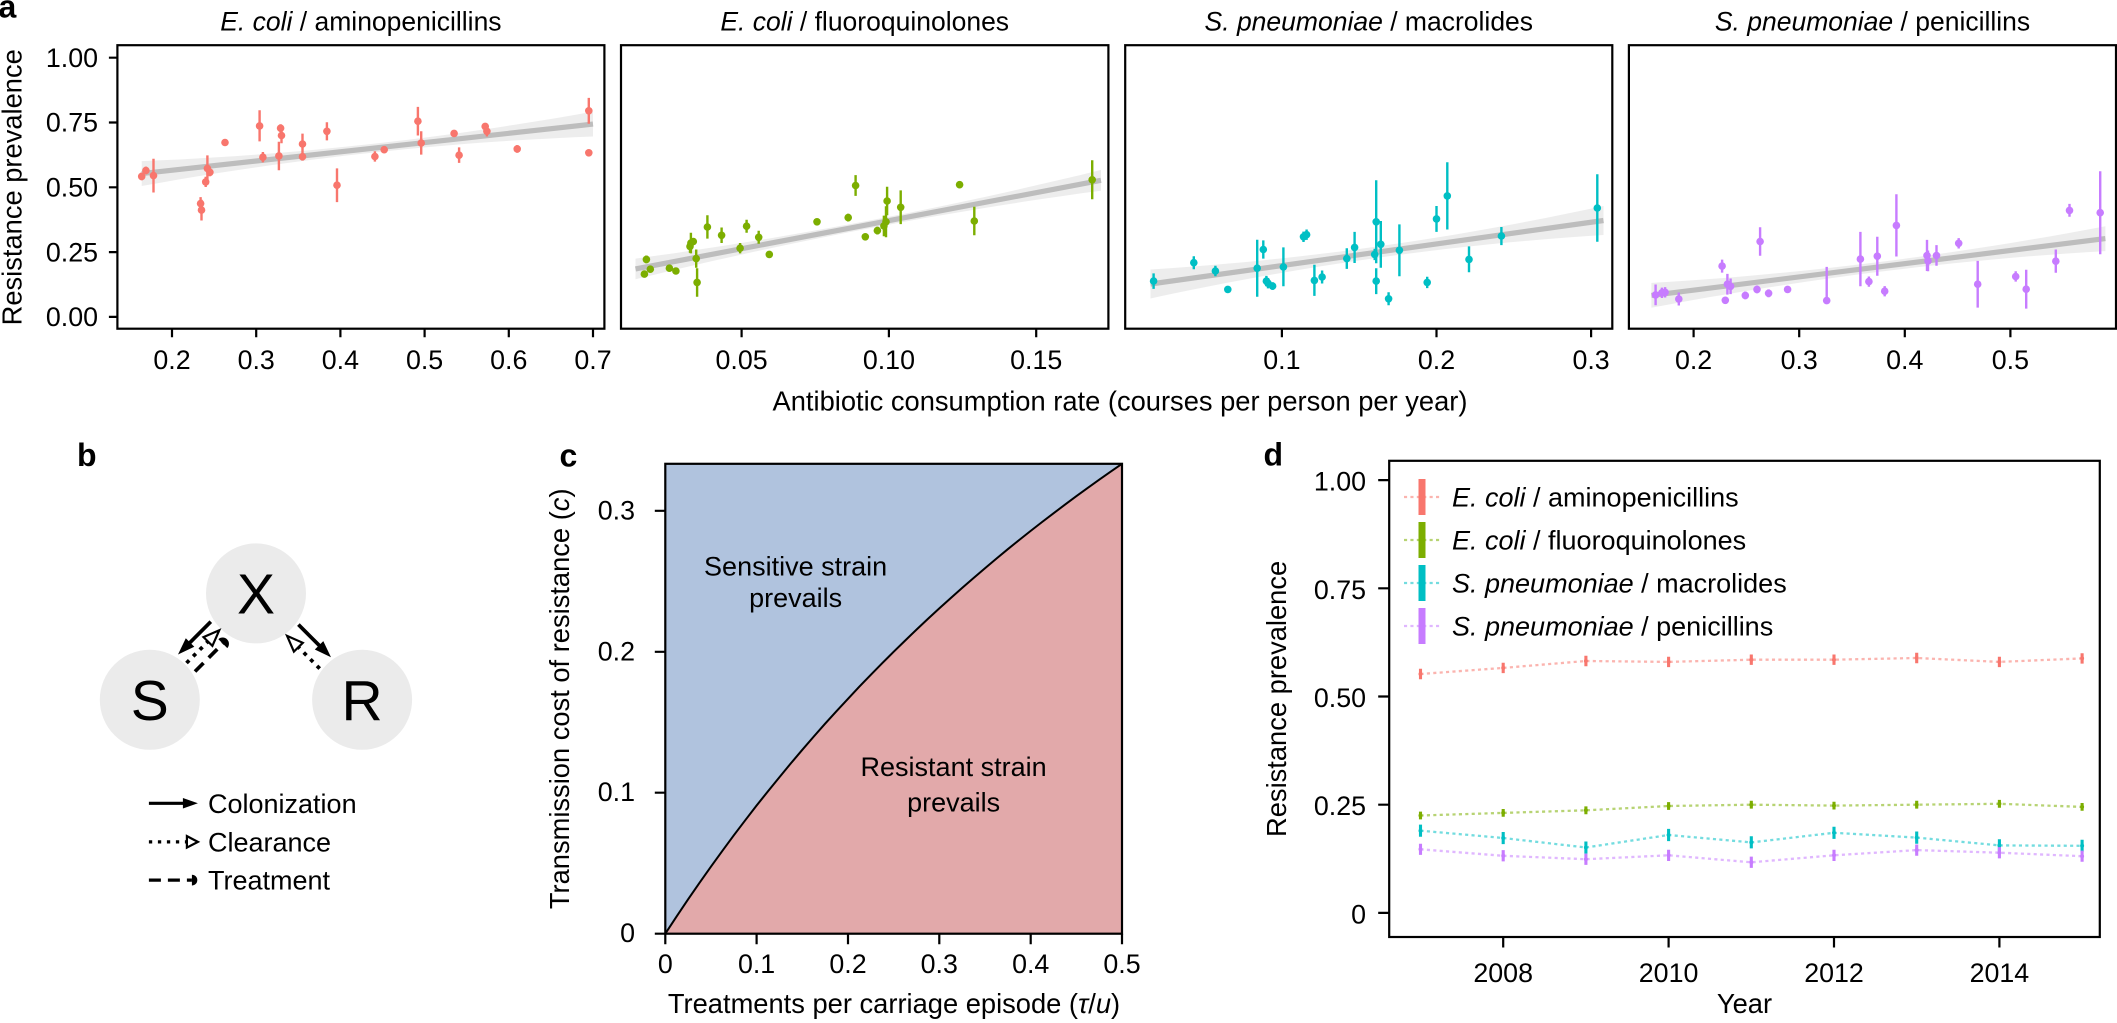 Image resolution: width=2117 pixels, height=1023 pixels. What do you see at coordinates (8, 12) in the screenshot?
I see `svg-text: a` at bounding box center [8, 12].